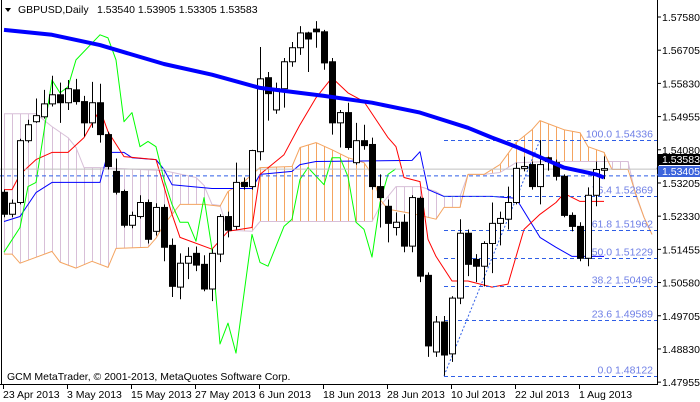 The image size is (700, 402). I want to click on x-tick-label: 15 May 2013, so click(161, 395).